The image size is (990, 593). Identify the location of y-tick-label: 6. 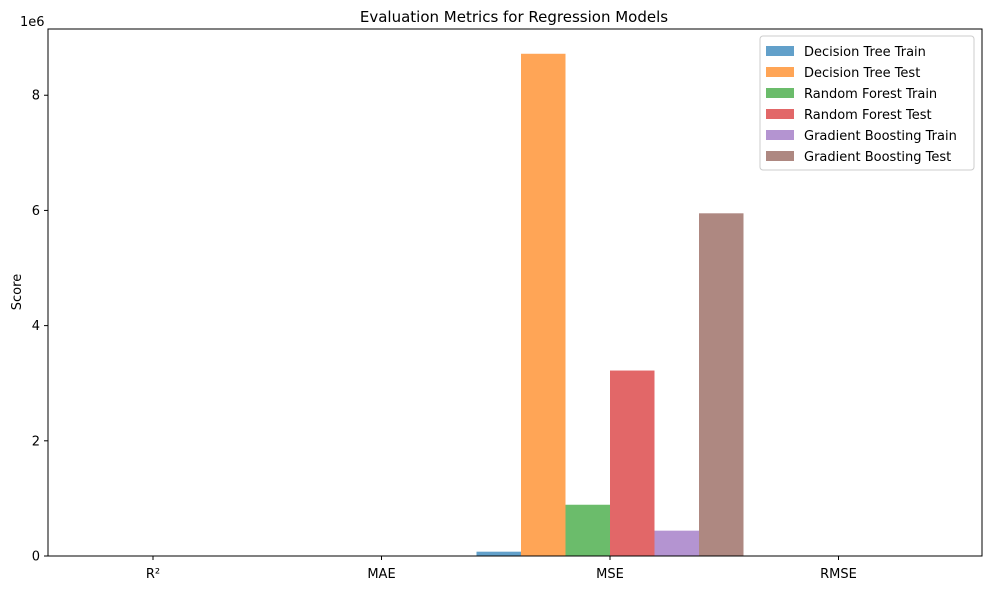
(36, 211).